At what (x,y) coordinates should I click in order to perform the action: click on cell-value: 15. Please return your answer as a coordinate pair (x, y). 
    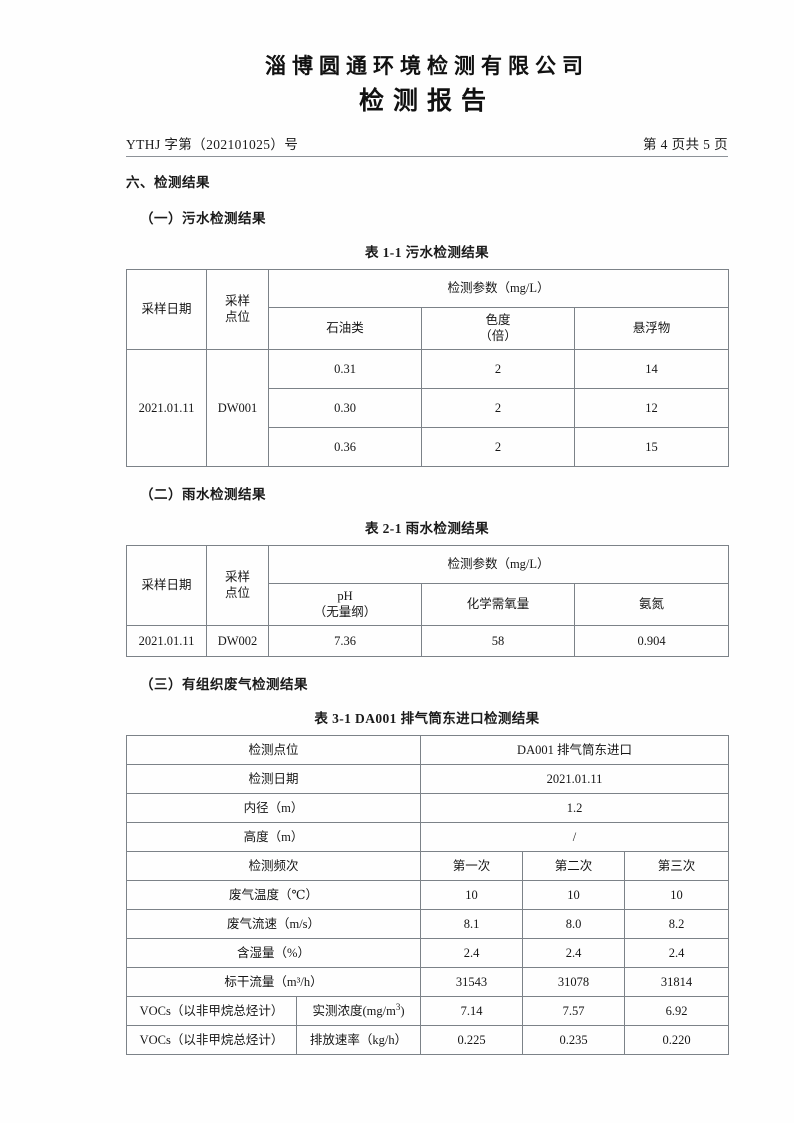
    Looking at the image, I should click on (651, 446).